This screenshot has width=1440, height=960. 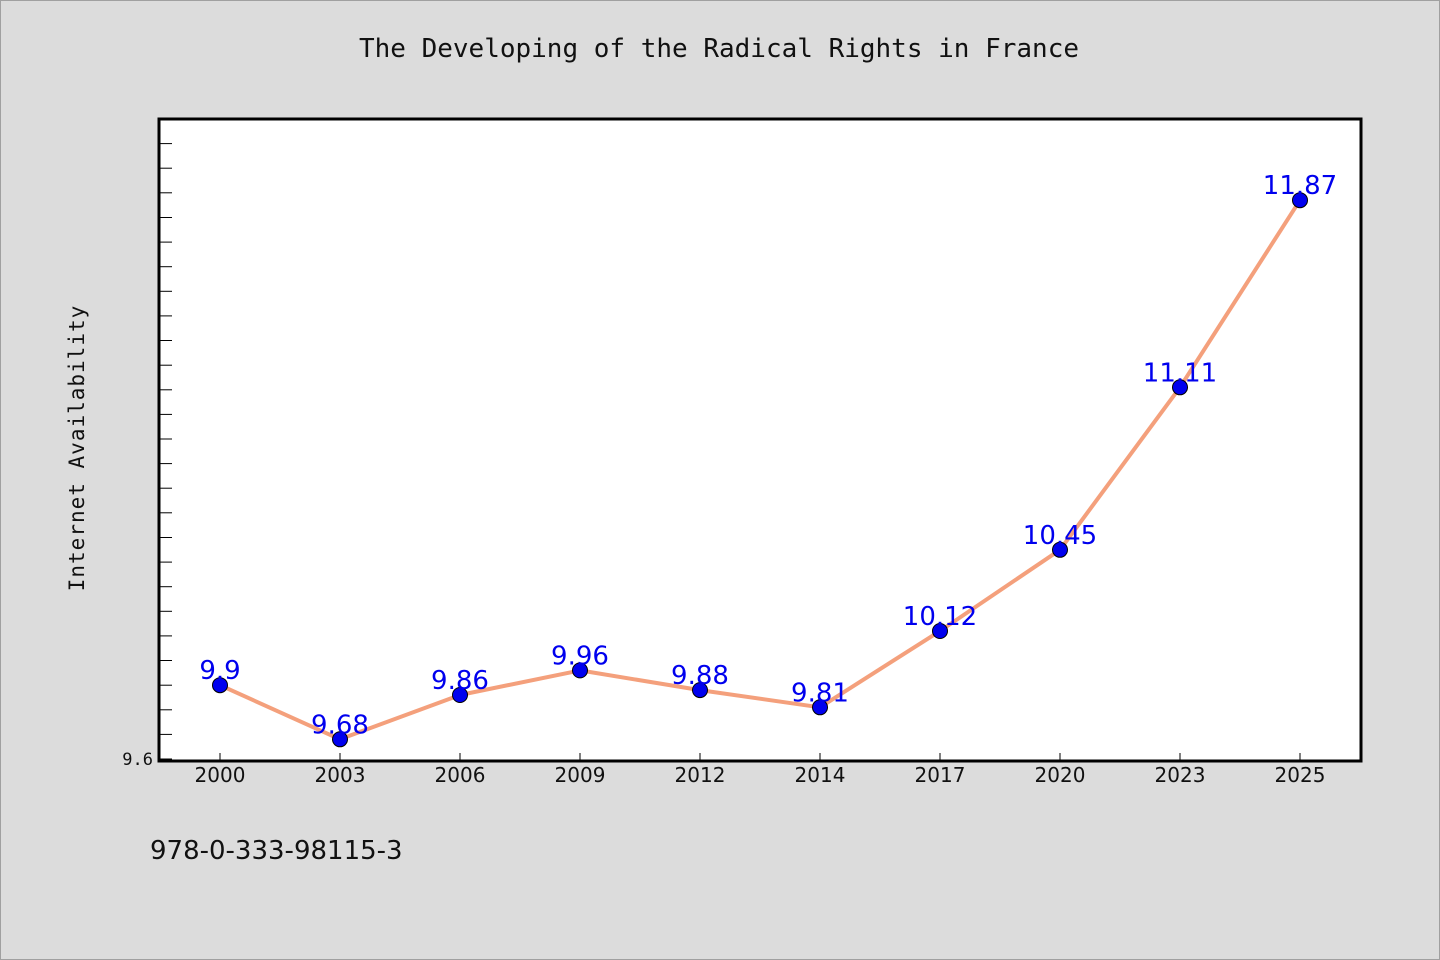 What do you see at coordinates (580, 775) in the screenshot?
I see `x-tick-label: 2009` at bounding box center [580, 775].